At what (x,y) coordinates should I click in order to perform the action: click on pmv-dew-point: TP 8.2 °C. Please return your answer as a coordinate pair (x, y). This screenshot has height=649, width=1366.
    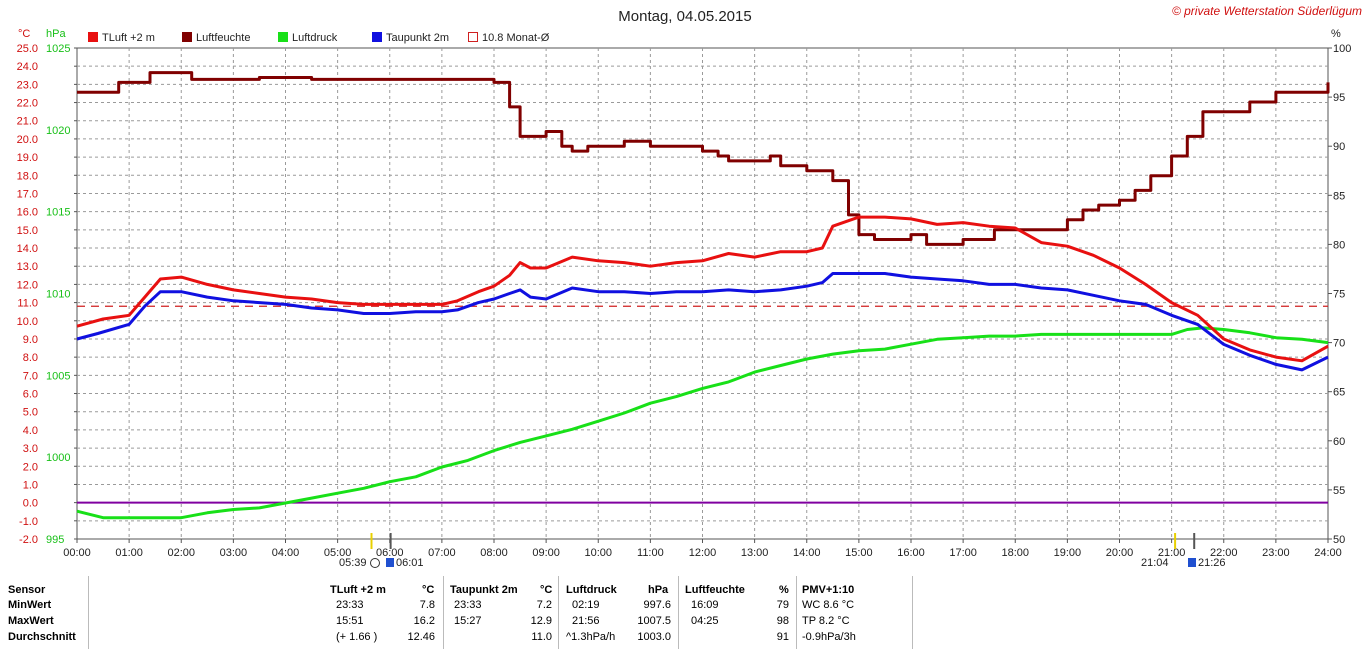
    Looking at the image, I should click on (826, 621).